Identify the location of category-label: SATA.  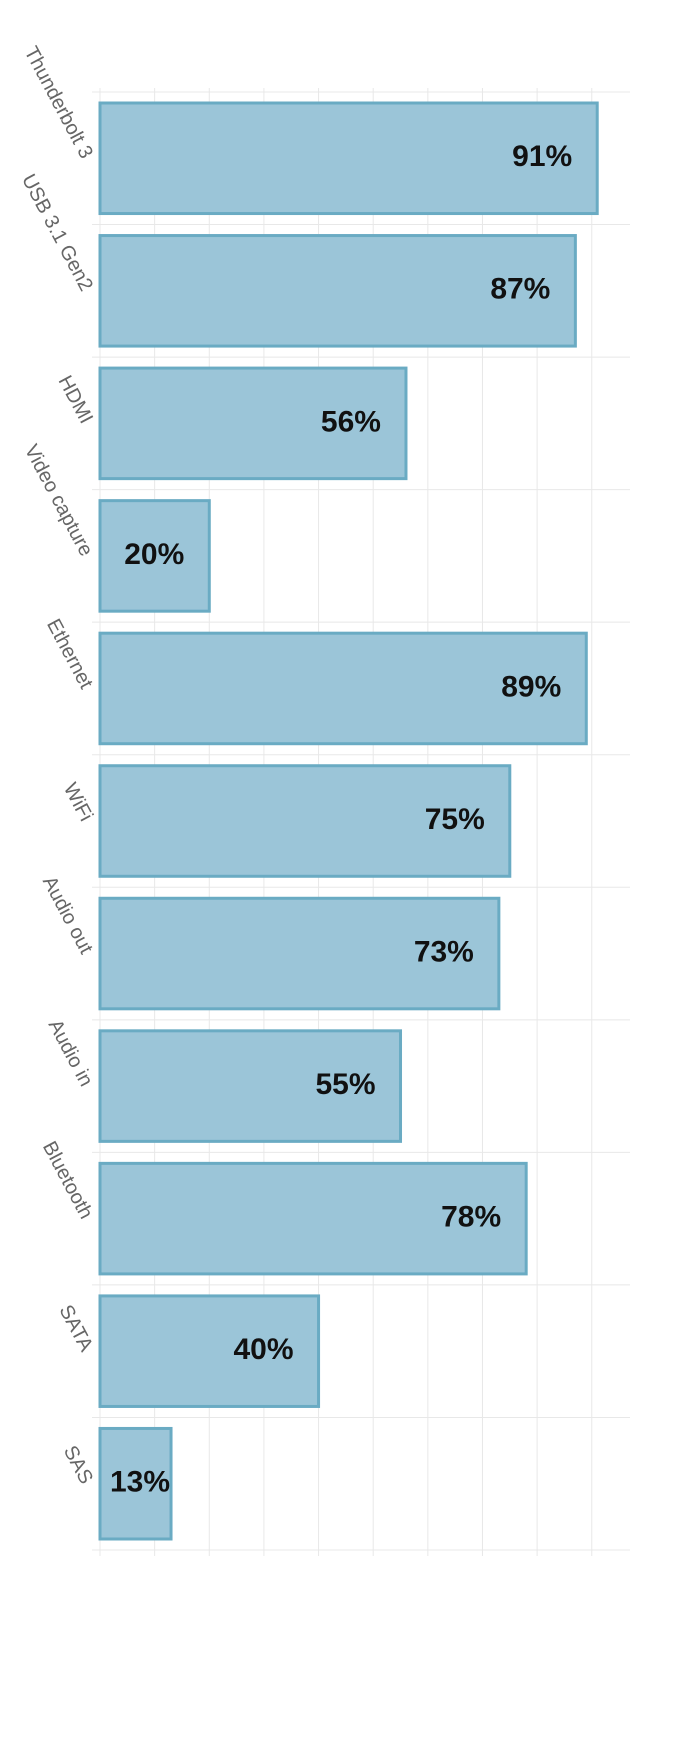
(75, 1328).